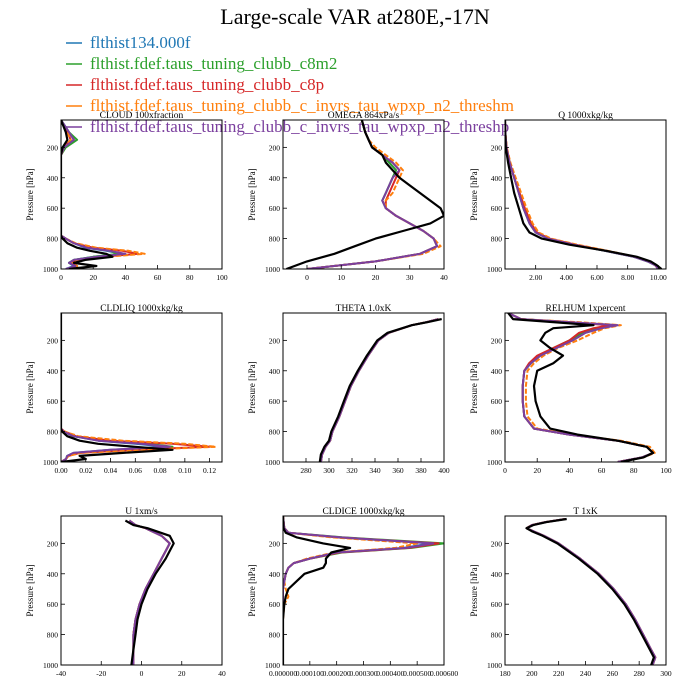  What do you see at coordinates (213, 63) in the screenshot?
I see `legend-label: flthist.fdef.taus_tuning_clubb_c8m2` at bounding box center [213, 63].